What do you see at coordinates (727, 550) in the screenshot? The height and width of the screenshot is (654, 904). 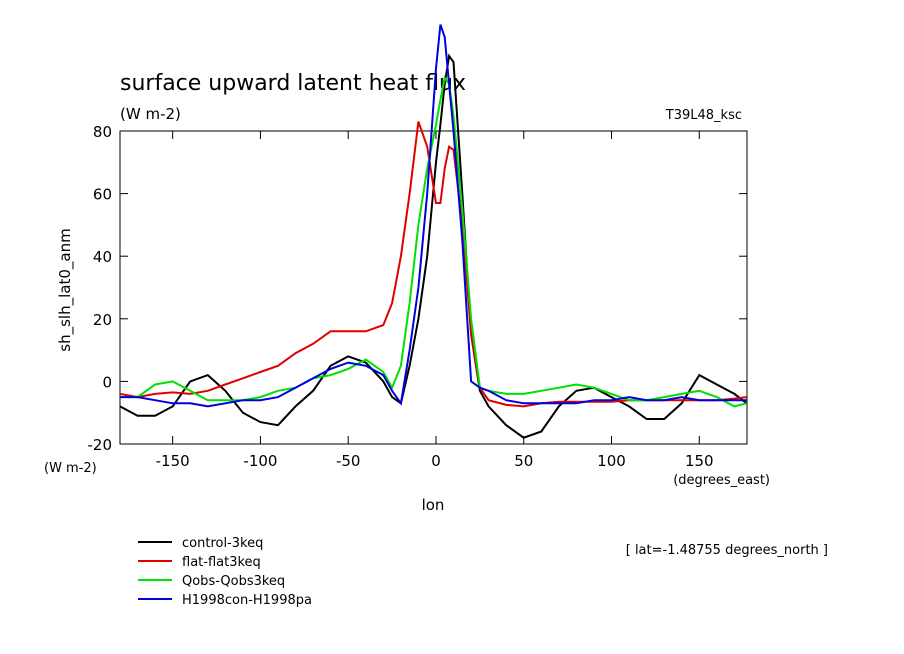 I see `note: [ lat=-1.48755 degrees_north ]` at bounding box center [727, 550].